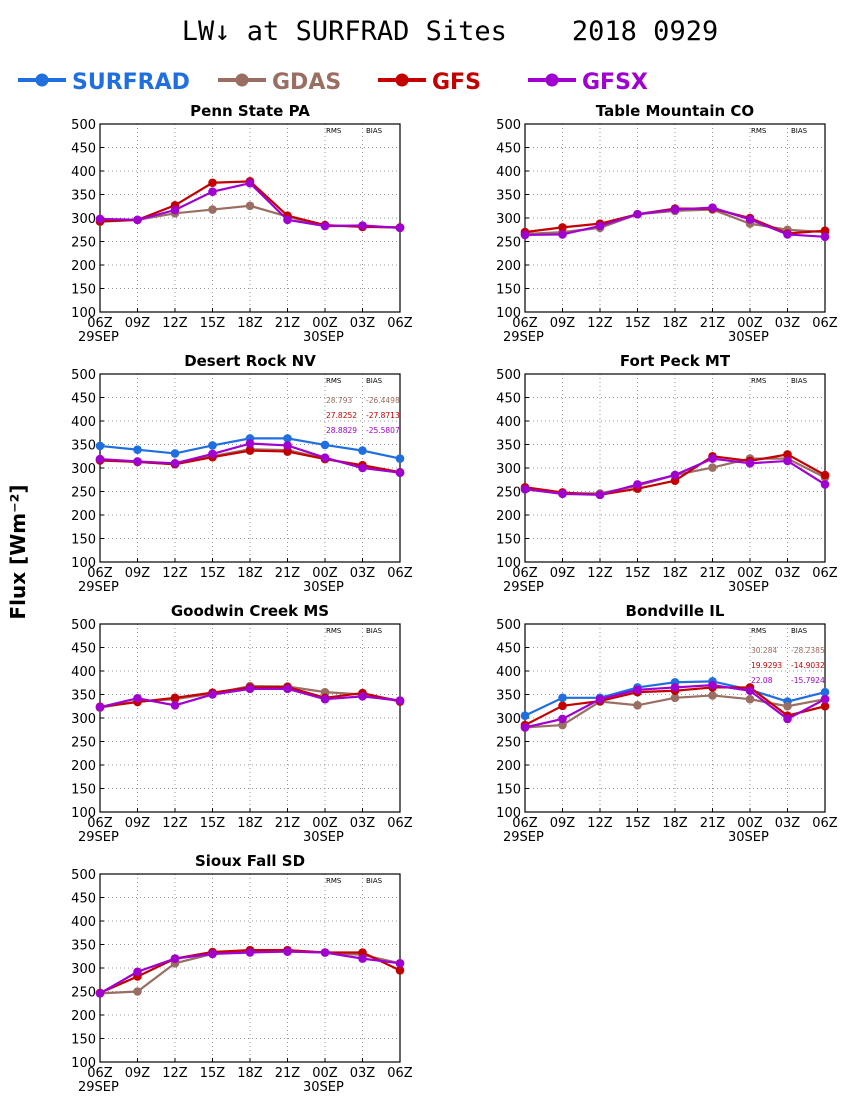  I want to click on stats-bias-gfsx: -25.5807, so click(383, 430).